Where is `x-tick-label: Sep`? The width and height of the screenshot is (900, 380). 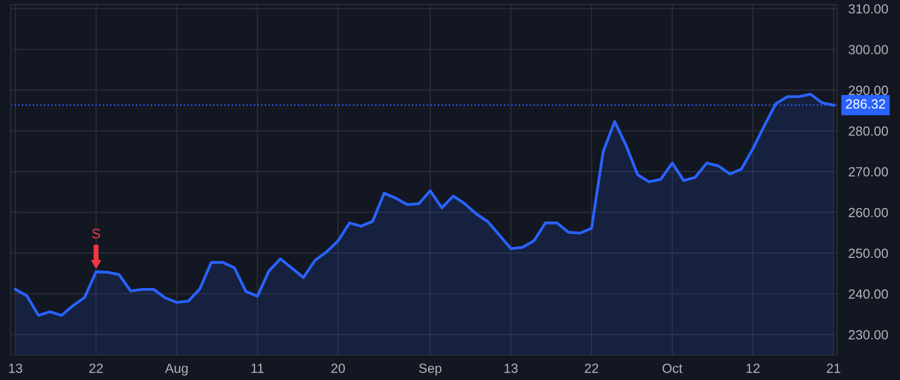
x-tick-label: Sep is located at coordinates (430, 370).